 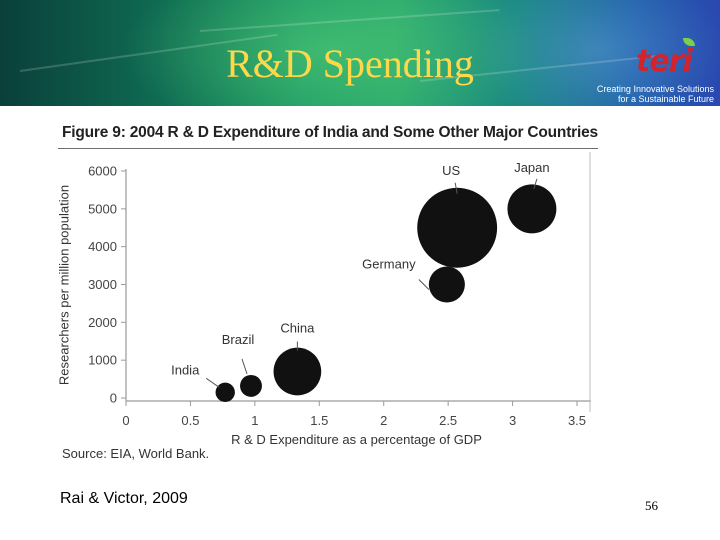 What do you see at coordinates (457, 227) in the screenshot?
I see `bubble-us` at bounding box center [457, 227].